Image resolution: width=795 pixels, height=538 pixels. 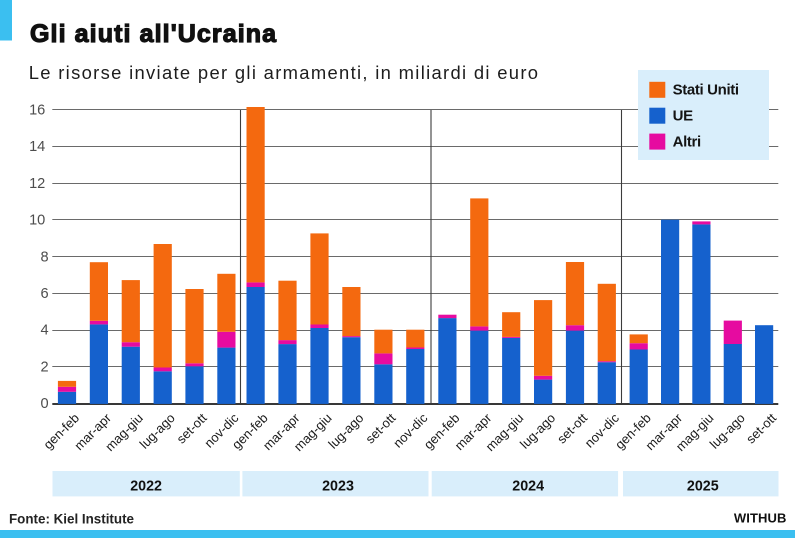 I want to click on svg-text: Stati Uniti, so click(x=706, y=90).